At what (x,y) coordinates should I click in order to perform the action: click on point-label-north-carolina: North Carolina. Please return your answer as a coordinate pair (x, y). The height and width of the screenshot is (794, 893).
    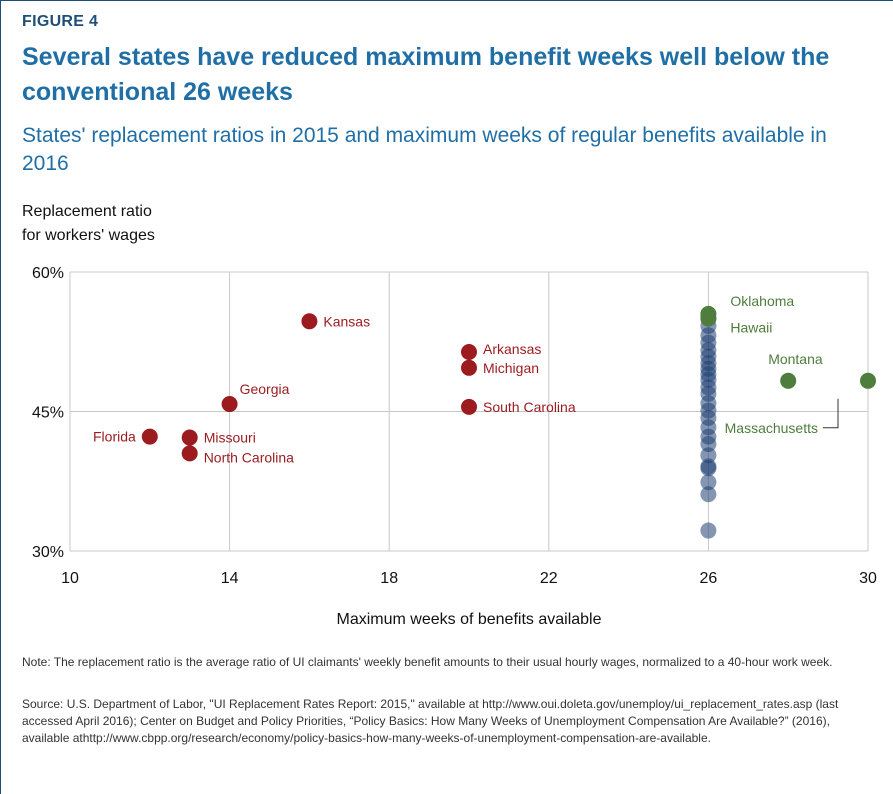
    Looking at the image, I should click on (249, 457).